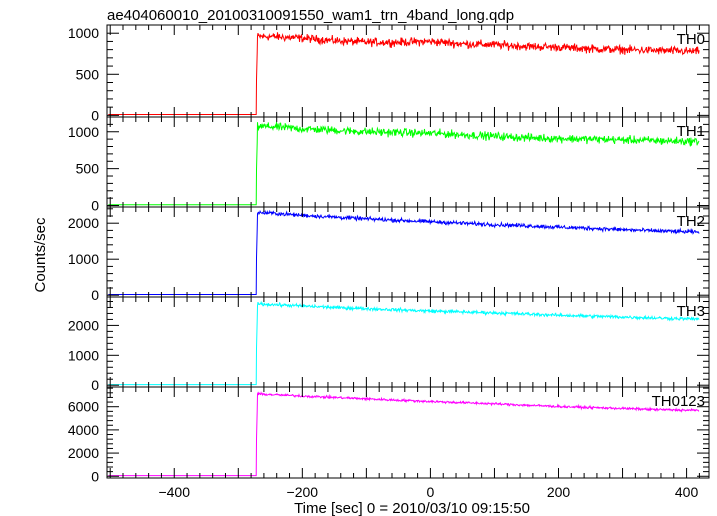 This screenshot has width=717, height=516. What do you see at coordinates (303, 492) in the screenshot?
I see `x-tick-label: −200` at bounding box center [303, 492].